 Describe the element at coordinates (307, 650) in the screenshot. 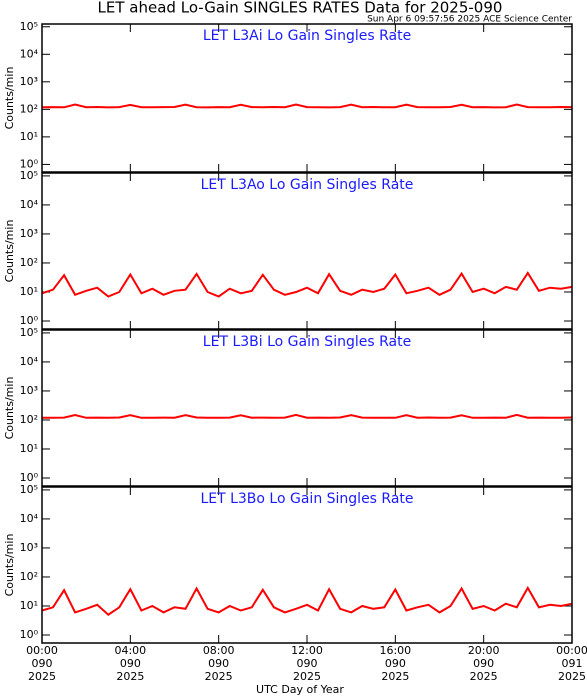

I see `x-tick-label: 12:00` at that location.